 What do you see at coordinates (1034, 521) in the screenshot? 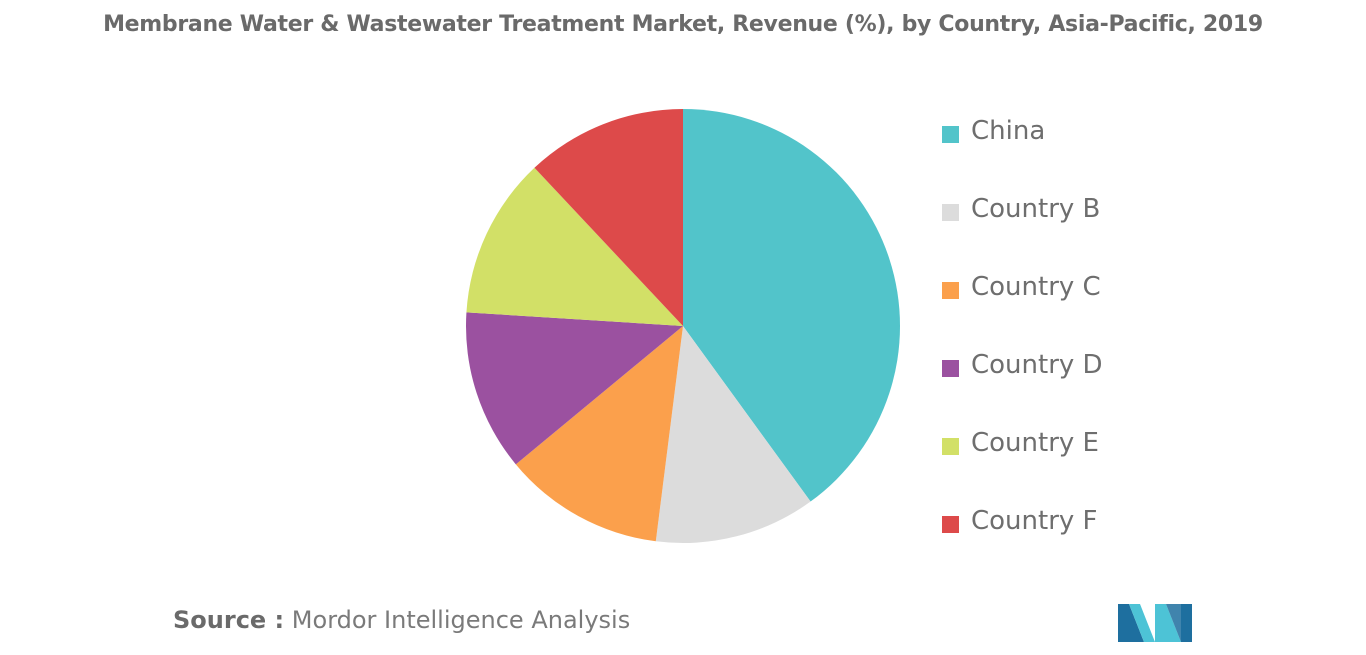
I see `legend-label: Country F` at bounding box center [1034, 521].